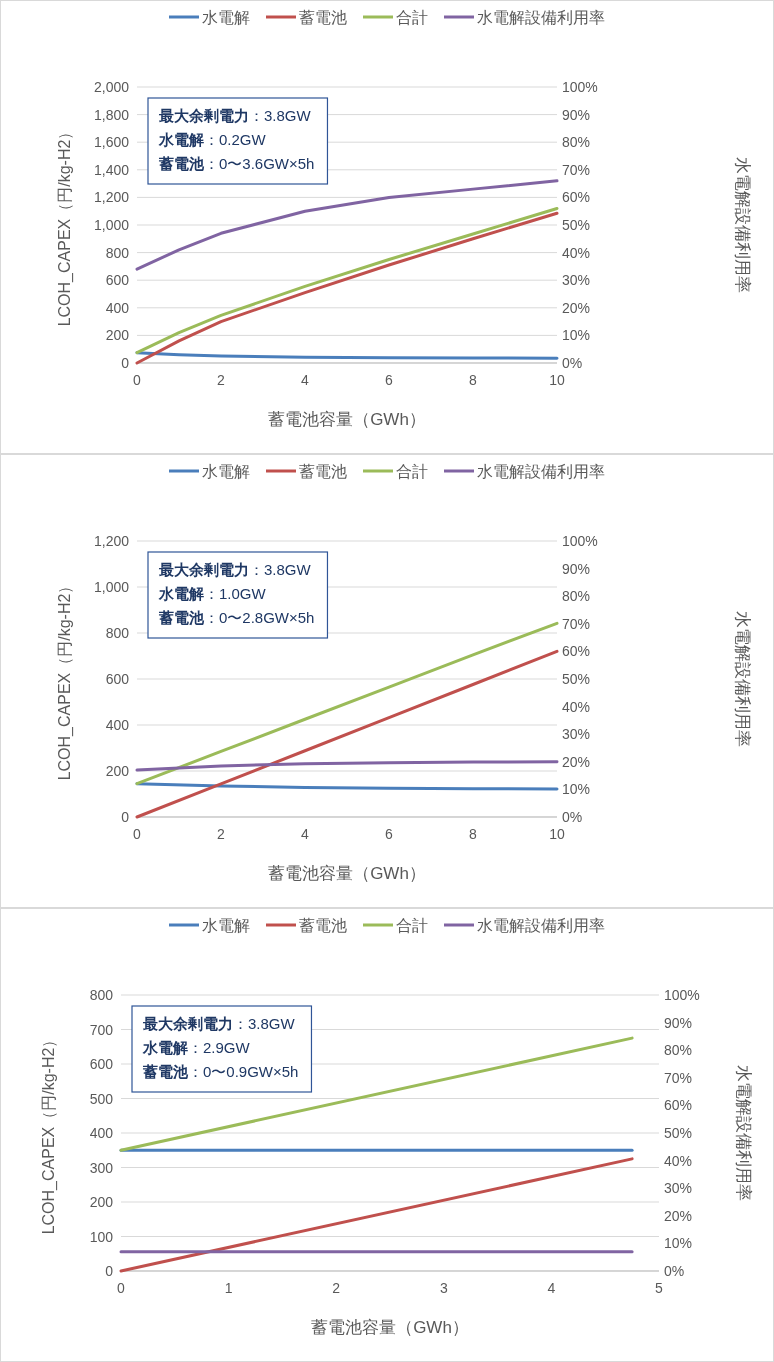 This screenshot has width=774, height=1362. What do you see at coordinates (111, 587) in the screenshot?
I see `y-tick-label: 1,000` at bounding box center [111, 587].